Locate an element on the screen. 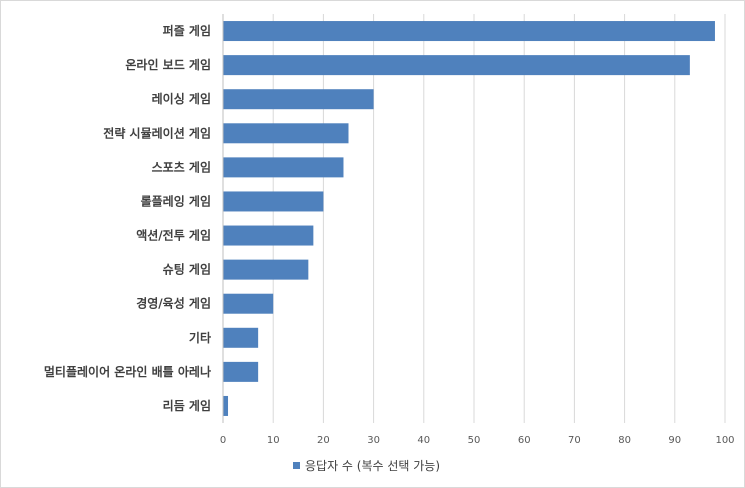 The width and height of the screenshot is (745, 488). category-label: 온라인 보드 게임 is located at coordinates (168, 64).